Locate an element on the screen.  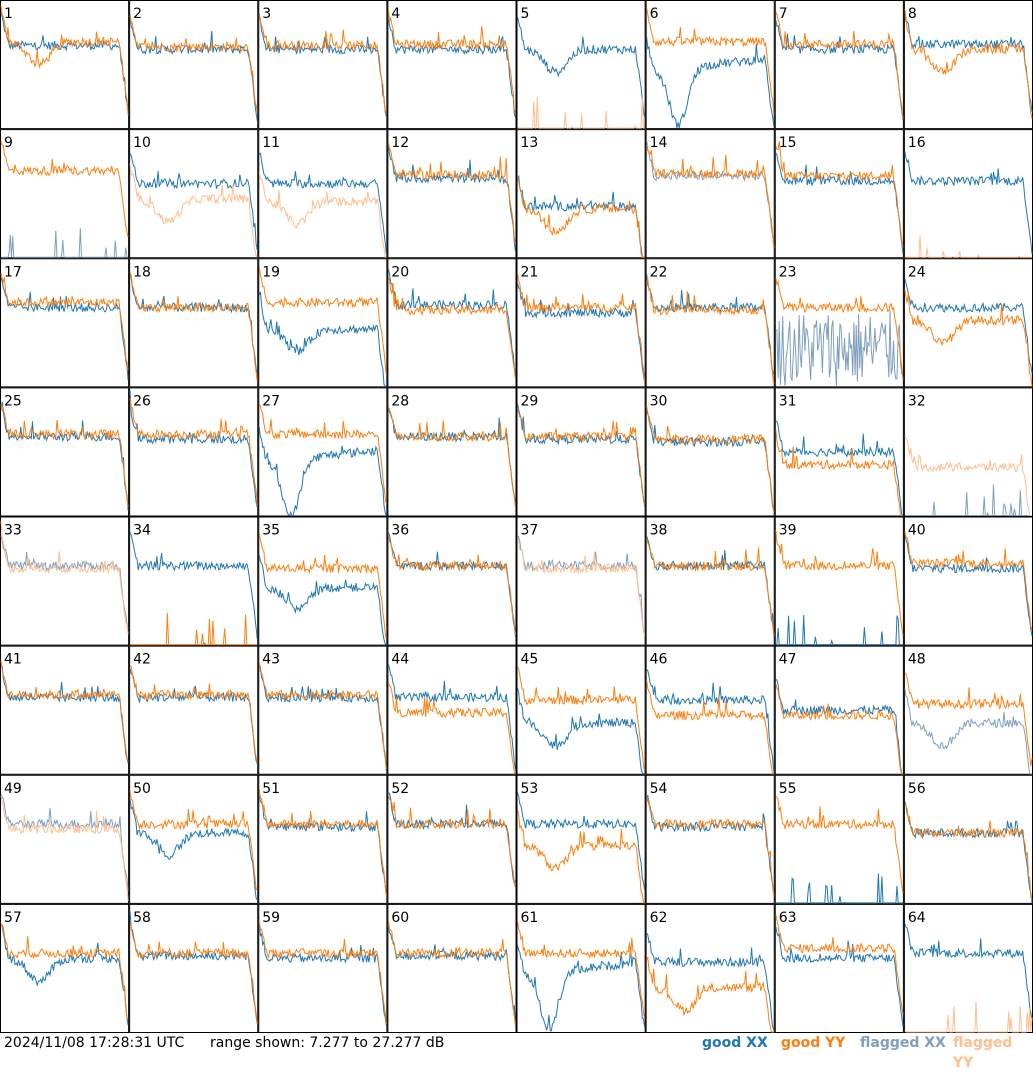
panel-label: 19 is located at coordinates (271, 272).